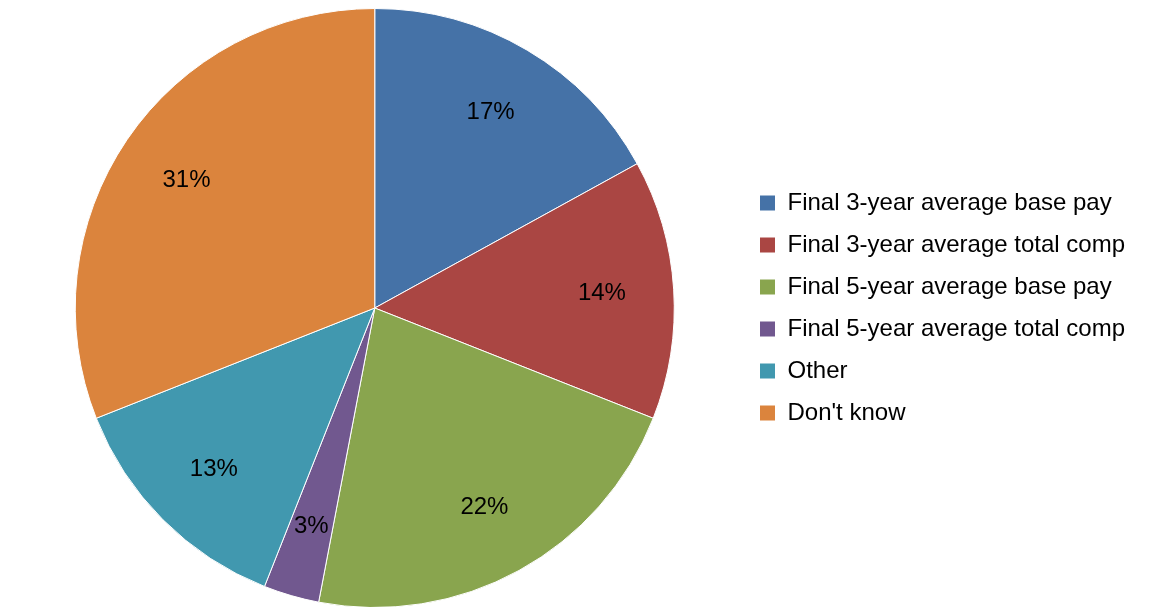 This screenshot has width=1153, height=607. I want to click on data-label: 13%, so click(213, 467).